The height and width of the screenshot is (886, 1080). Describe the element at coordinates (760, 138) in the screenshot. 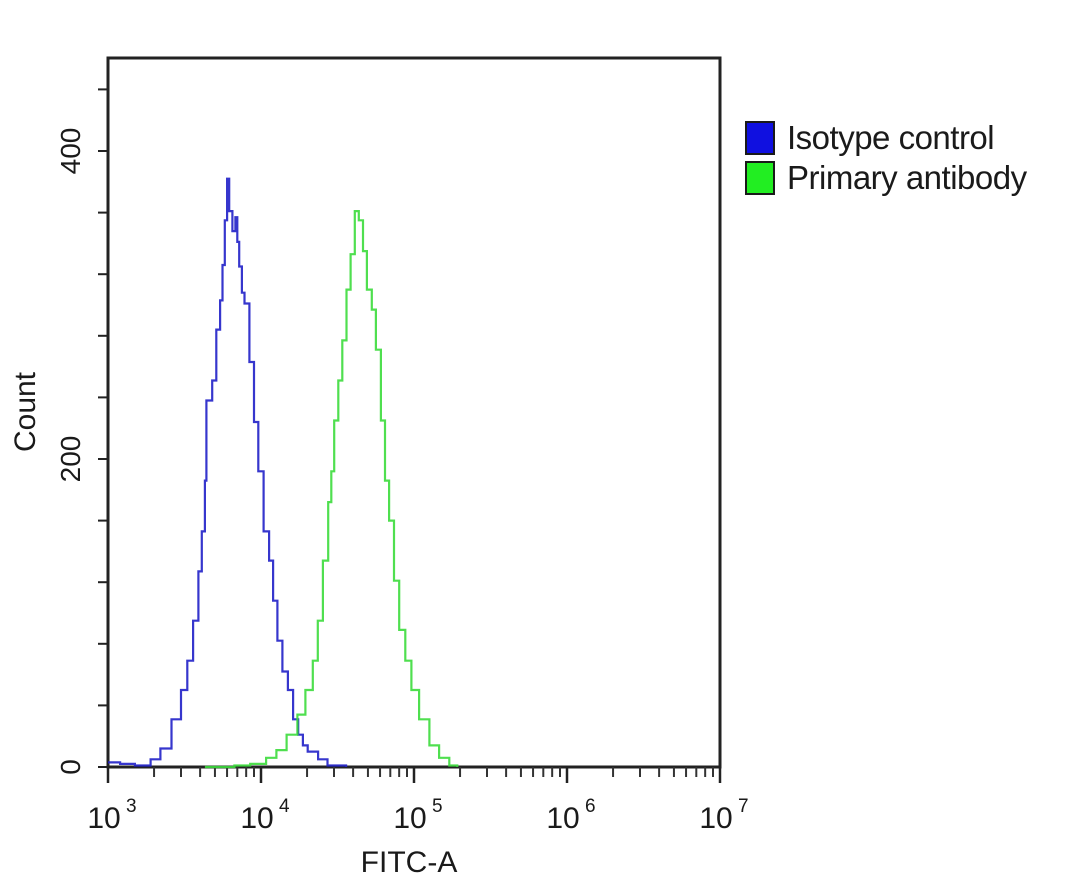

I see `legend-swatch-blue` at that location.